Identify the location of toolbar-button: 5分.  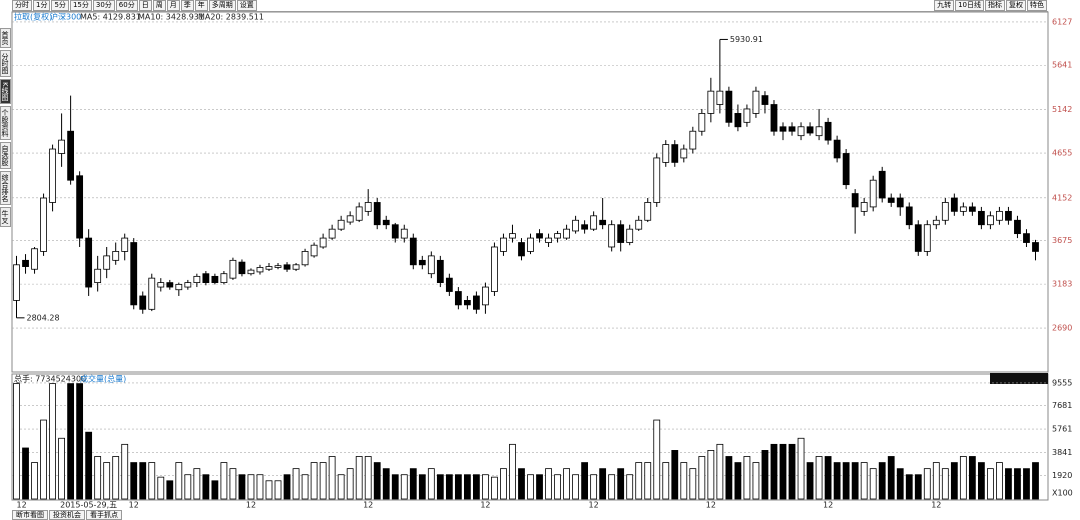
(60, 5).